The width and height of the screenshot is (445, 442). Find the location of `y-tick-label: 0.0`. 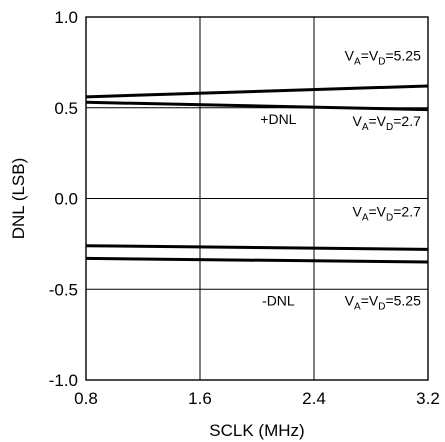

y-tick-label: 0.0 is located at coordinates (66, 199).